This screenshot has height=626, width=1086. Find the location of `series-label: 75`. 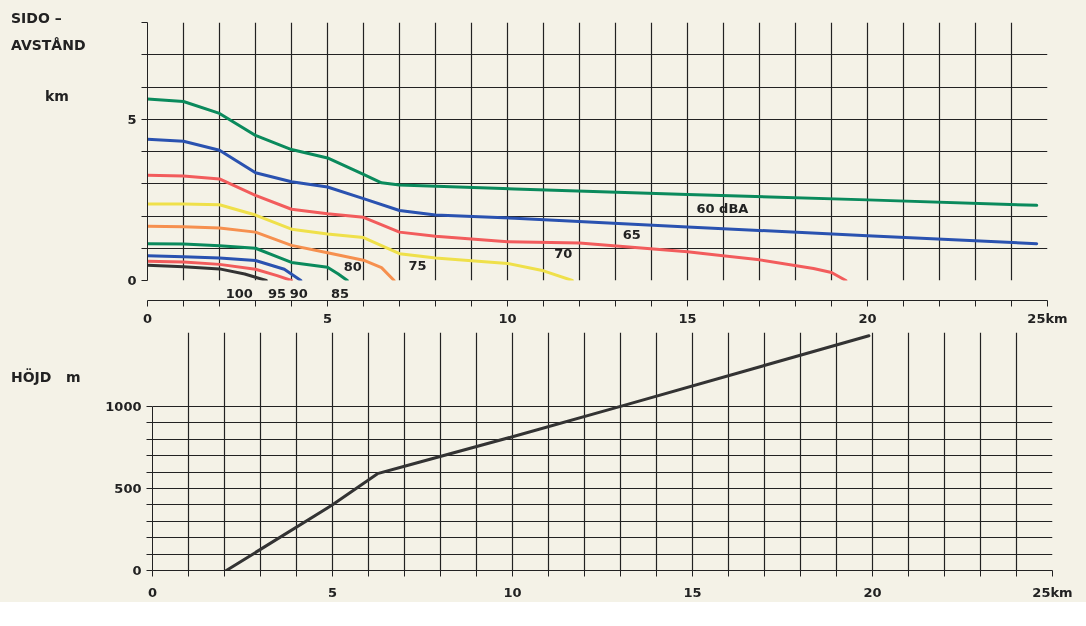

series-label: 75 is located at coordinates (417, 265).